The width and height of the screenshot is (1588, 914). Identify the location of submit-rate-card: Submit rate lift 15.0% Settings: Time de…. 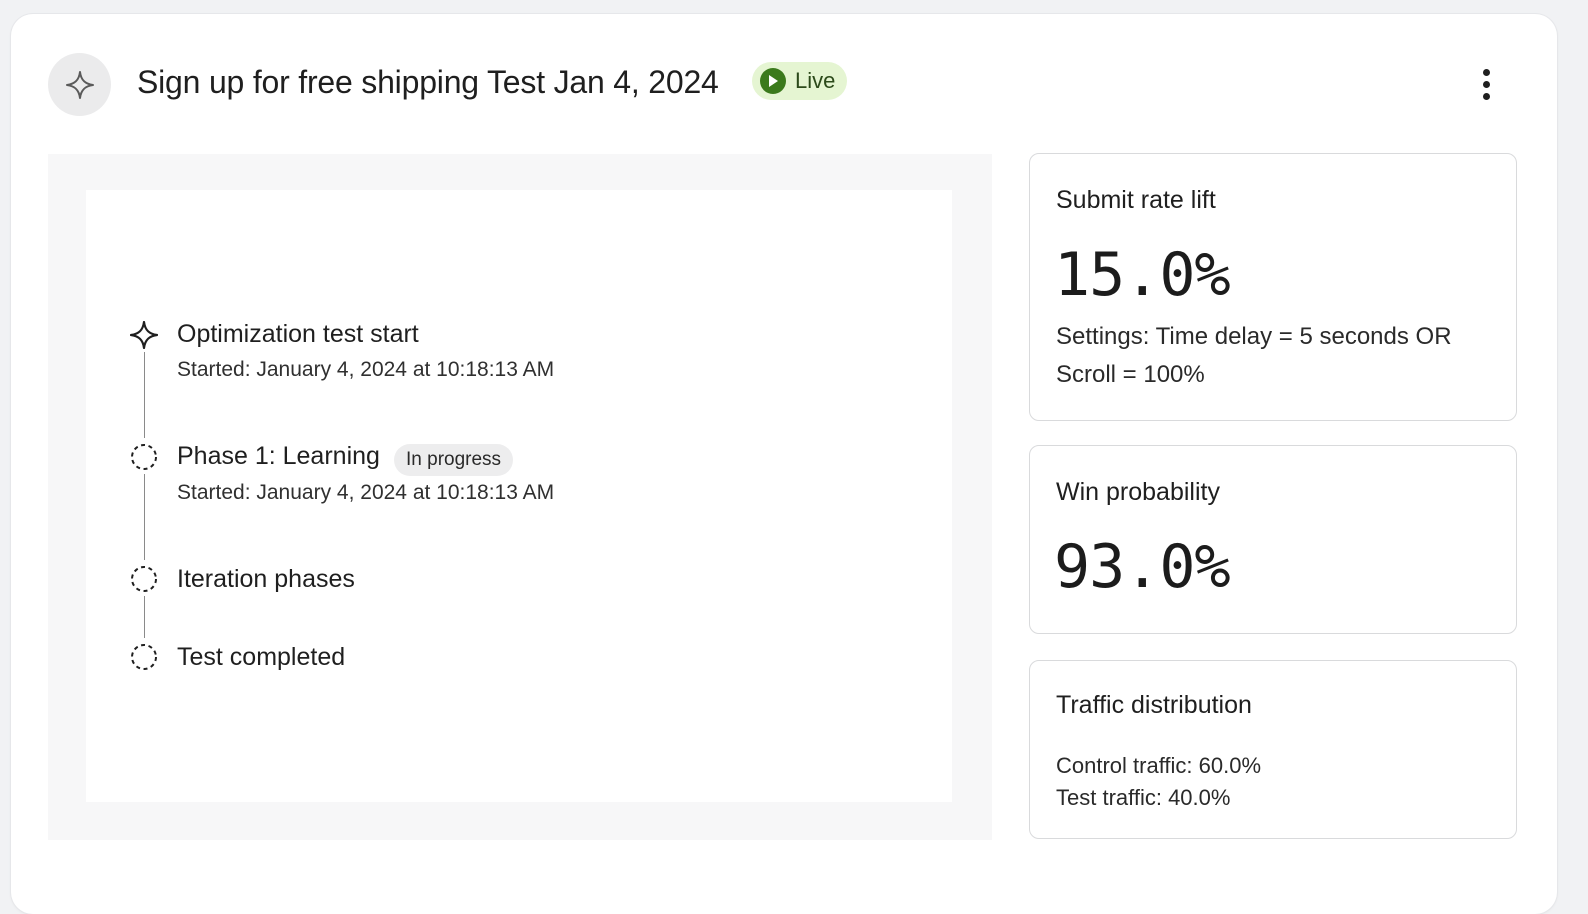
(1273, 287).